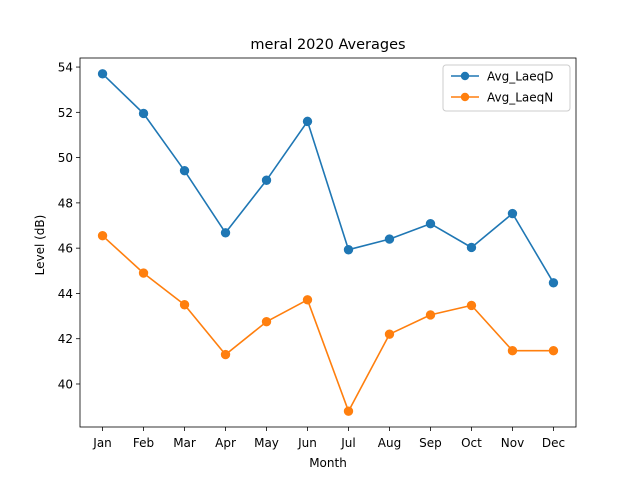 Image resolution: width=640 pixels, height=480 pixels. What do you see at coordinates (512, 443) in the screenshot?
I see `x-tick-label: Nov` at bounding box center [512, 443].